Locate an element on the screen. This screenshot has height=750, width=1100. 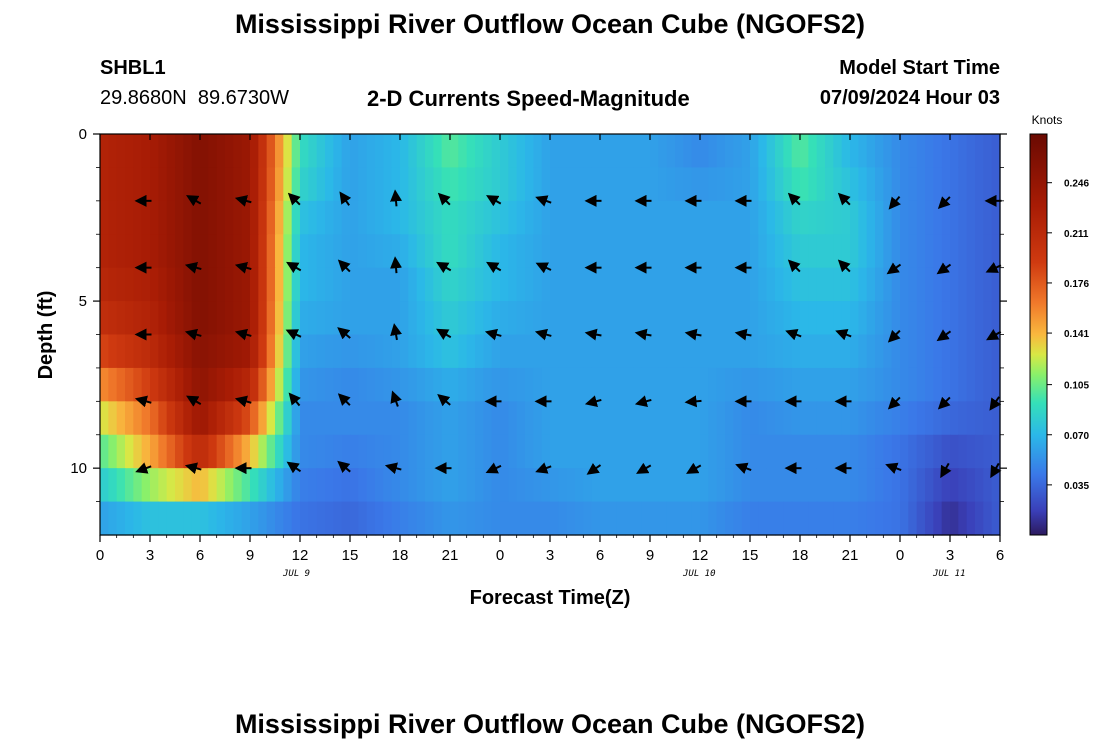
model-start-label: Model Start Time is located at coordinates (919, 68).